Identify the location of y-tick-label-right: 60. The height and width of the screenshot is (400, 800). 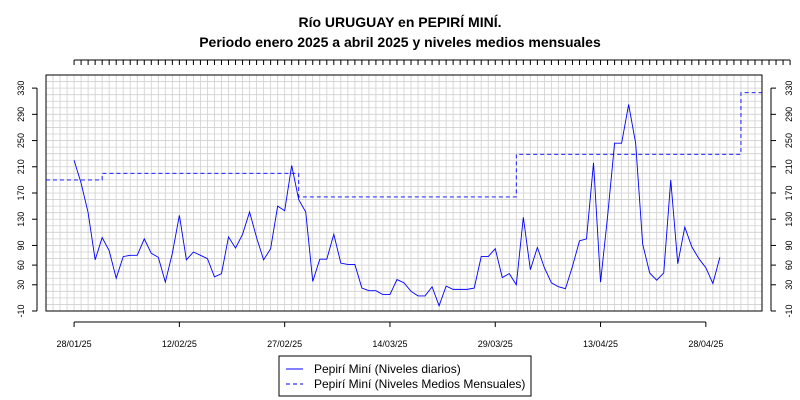
(789, 265).